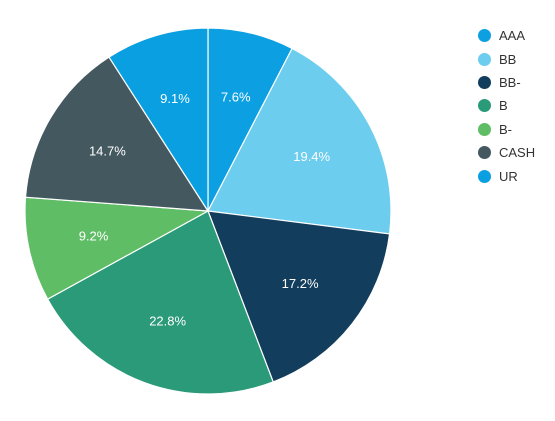  I want to click on legend-item: AAA, so click(506, 35).